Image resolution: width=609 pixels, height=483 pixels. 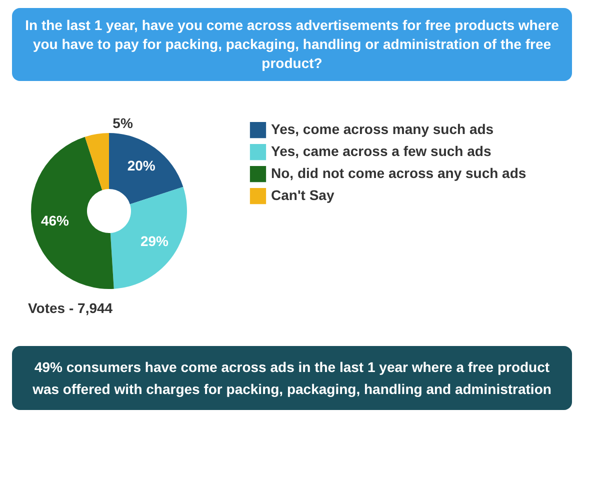 What do you see at coordinates (398, 173) in the screenshot?
I see `legend-label: No, did not come across any such ads` at bounding box center [398, 173].